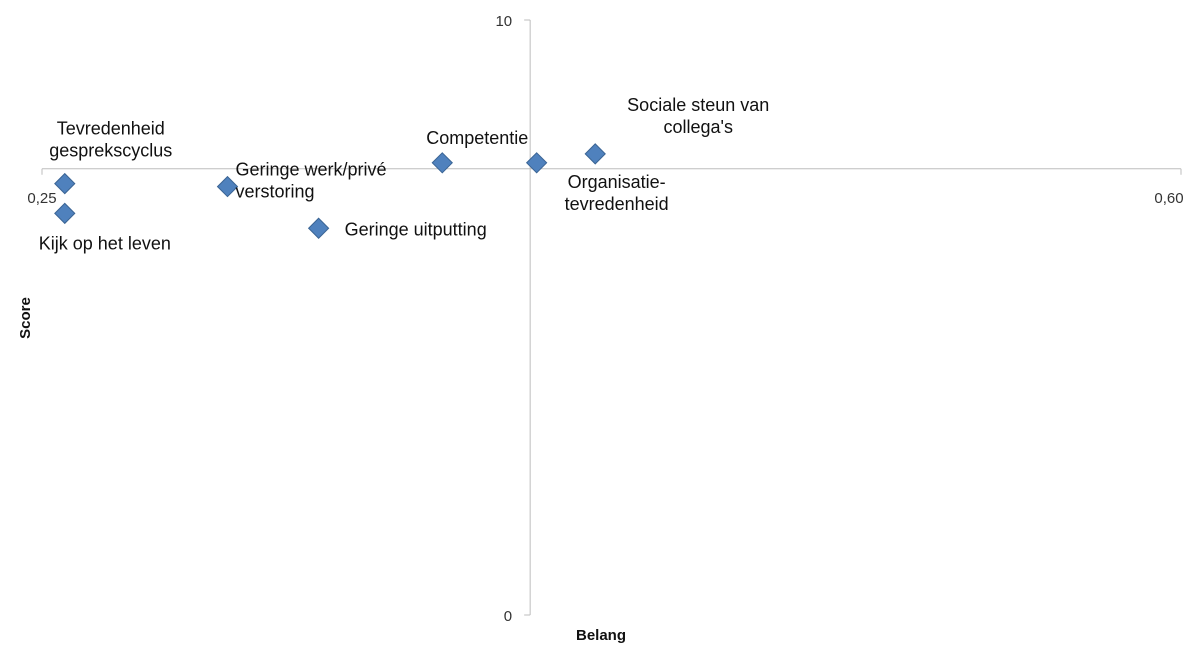 The image size is (1192, 645). I want to click on y-tick-label-min: 0, so click(508, 616).